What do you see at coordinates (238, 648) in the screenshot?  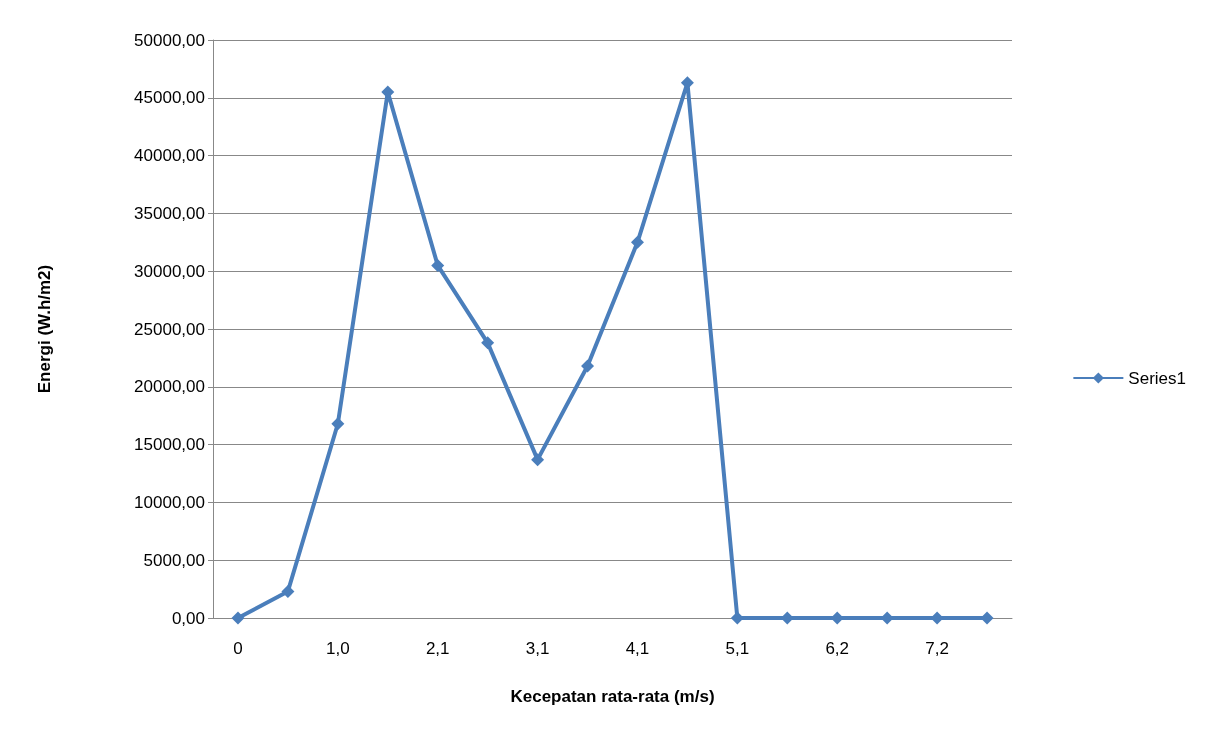 I see `x-tick-label: 0` at bounding box center [238, 648].